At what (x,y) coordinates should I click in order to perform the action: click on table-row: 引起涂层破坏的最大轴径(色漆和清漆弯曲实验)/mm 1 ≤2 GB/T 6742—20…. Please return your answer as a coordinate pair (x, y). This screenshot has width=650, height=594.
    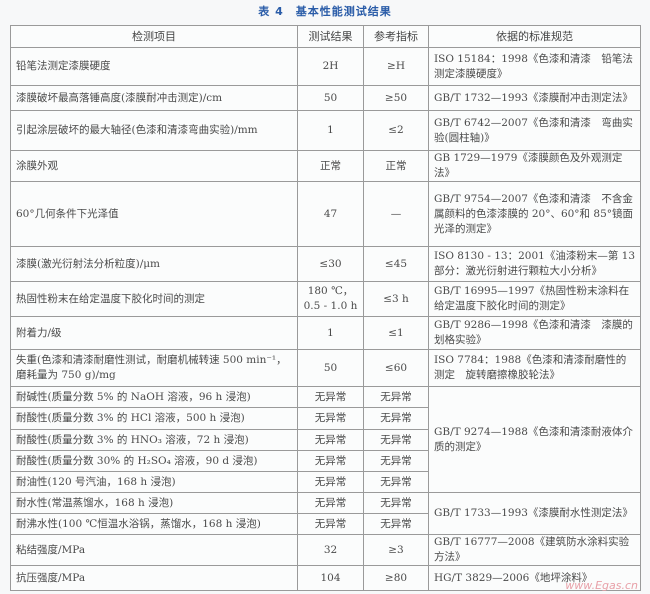
    Looking at the image, I should click on (325, 130).